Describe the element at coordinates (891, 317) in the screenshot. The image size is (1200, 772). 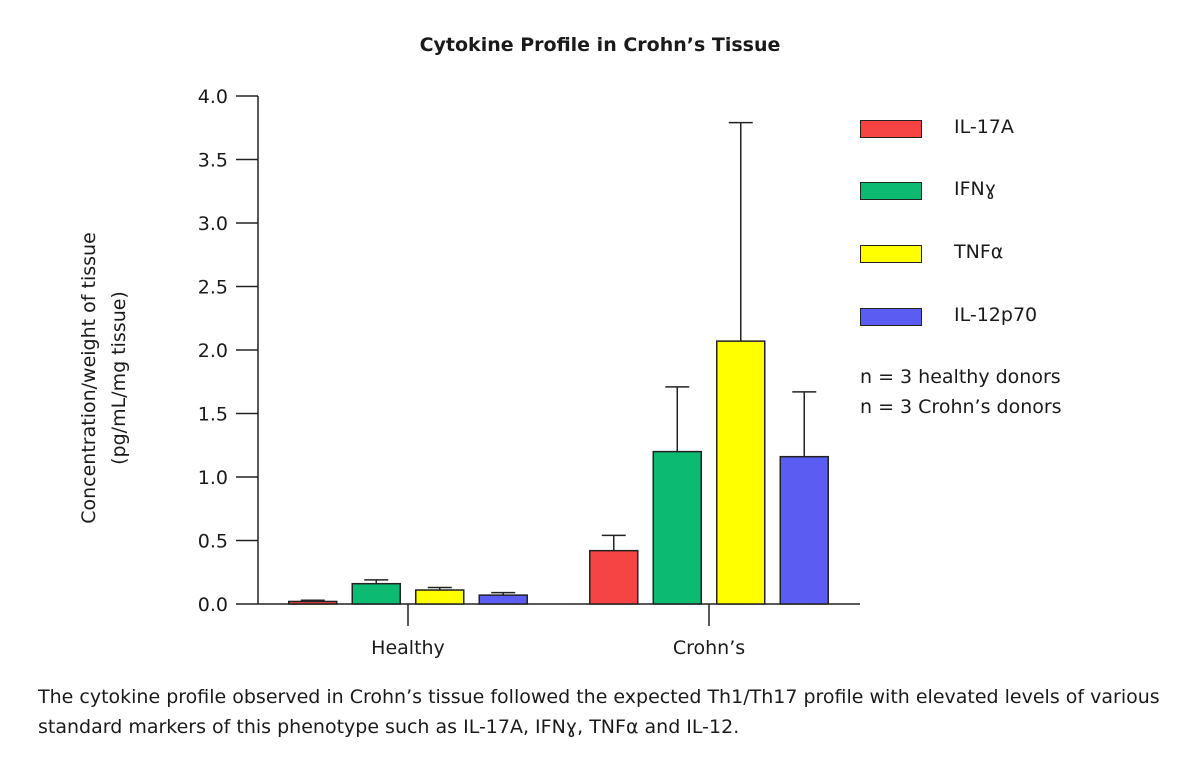
I see `legend-swatch-il12p70` at that location.